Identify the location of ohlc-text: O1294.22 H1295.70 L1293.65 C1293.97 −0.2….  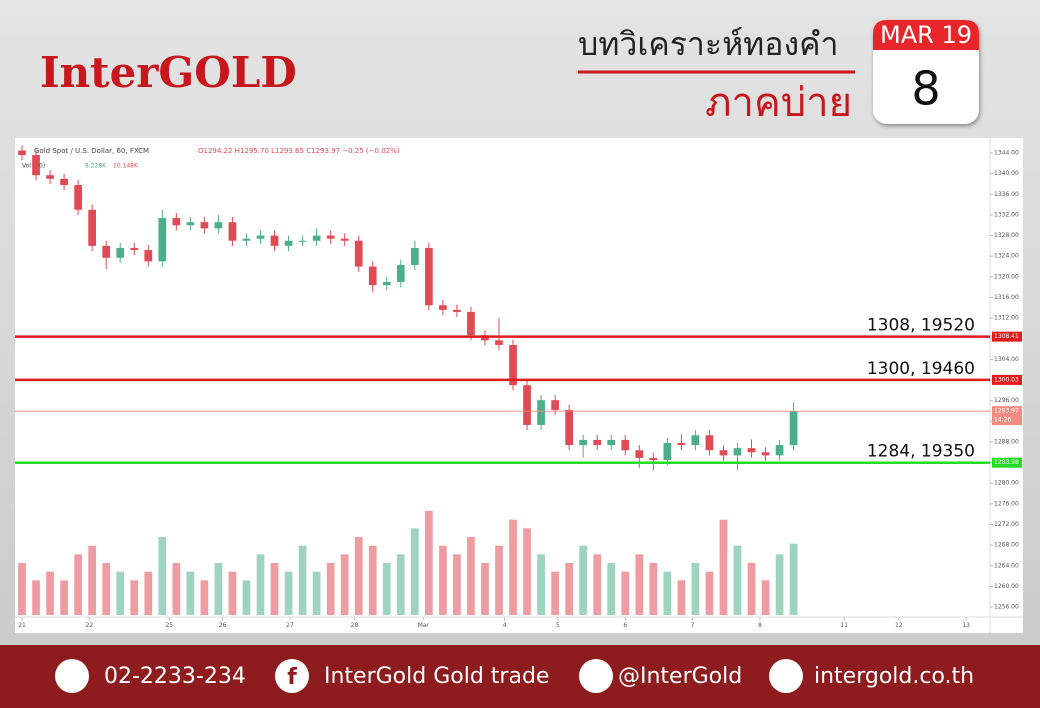
(299, 151).